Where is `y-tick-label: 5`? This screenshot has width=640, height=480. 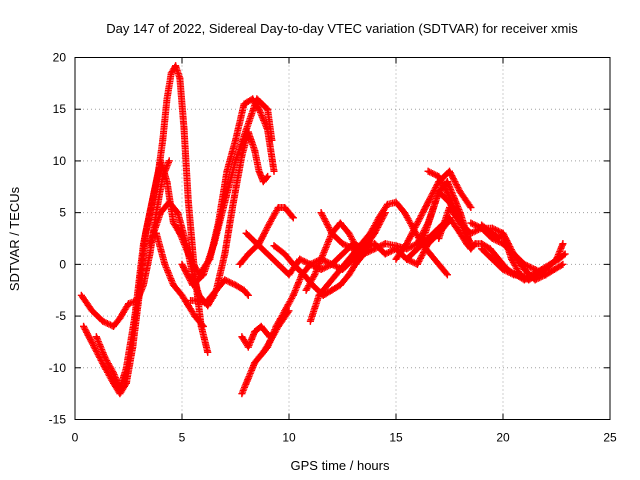
y-tick-label: 5 is located at coordinates (62, 213).